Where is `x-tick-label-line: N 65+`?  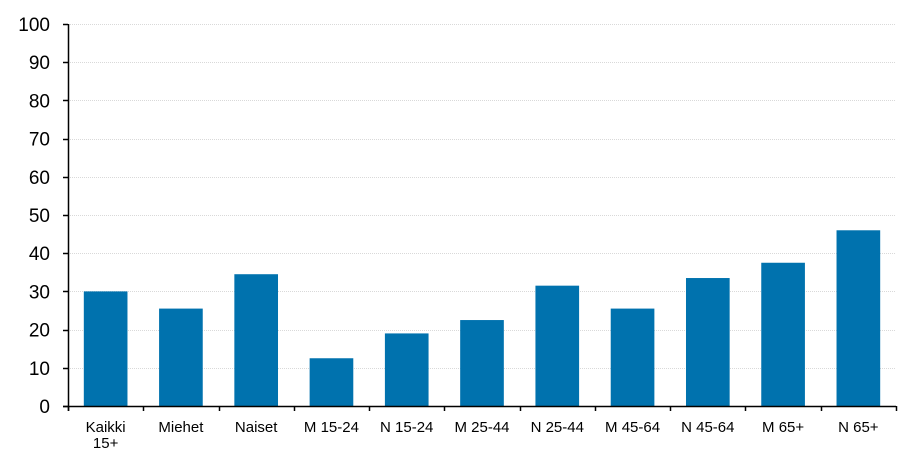 x-tick-label-line: N 65+ is located at coordinates (858, 427).